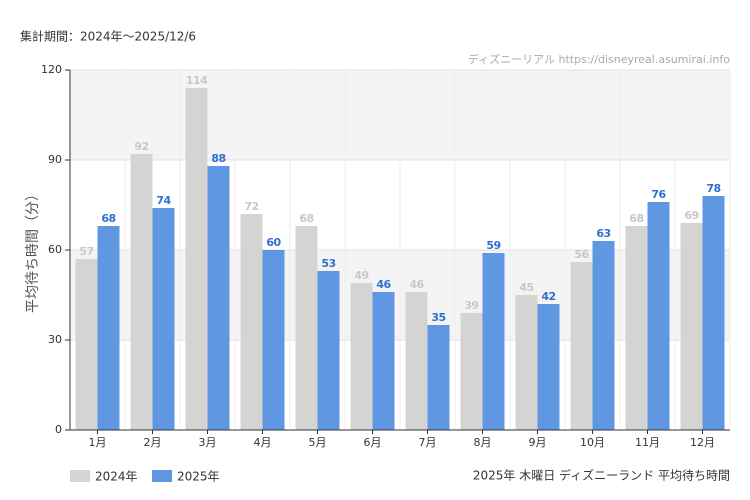  Describe the element at coordinates (438, 317) in the screenshot. I see `value-label: 35` at that location.